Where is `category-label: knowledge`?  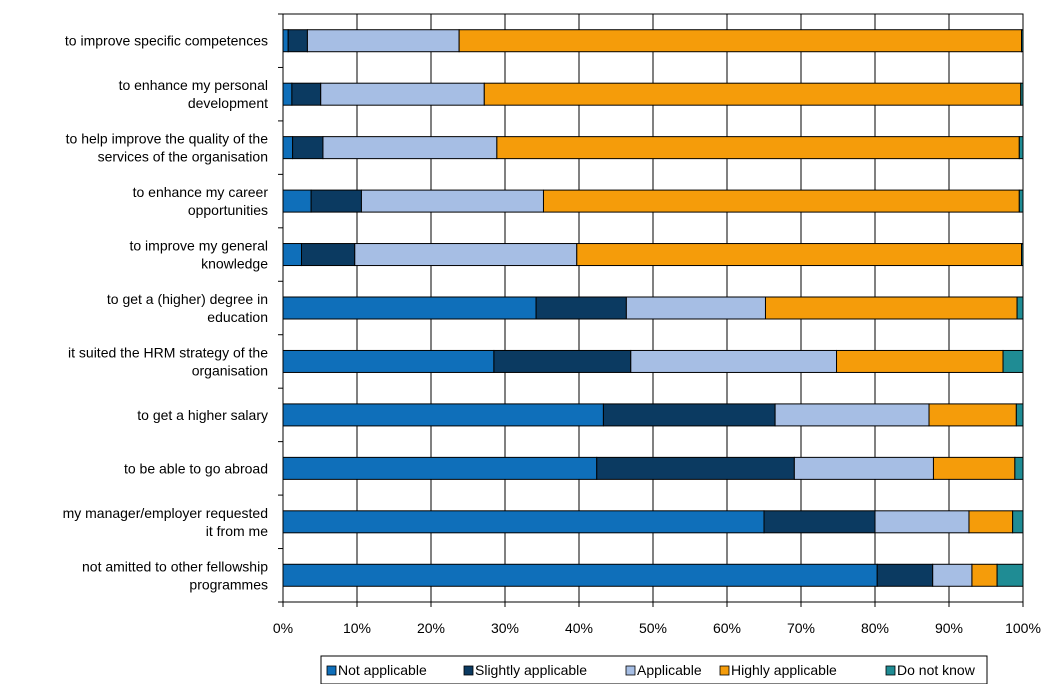
category-label: knowledge is located at coordinates (234, 264).